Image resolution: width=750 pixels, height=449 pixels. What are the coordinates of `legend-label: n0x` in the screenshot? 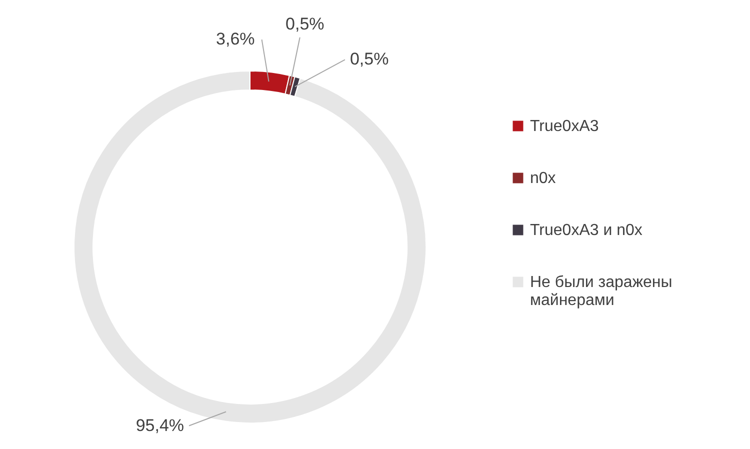 It's located at (543, 178).